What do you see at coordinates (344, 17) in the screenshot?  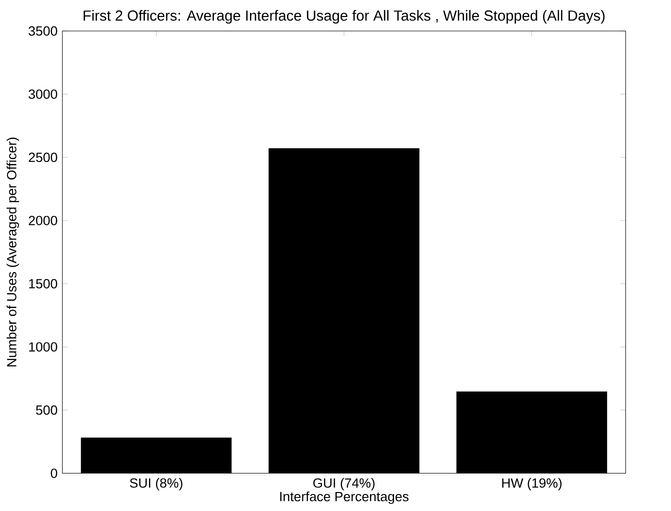 I see `chart-title: First 2 Officers: Average Interface Usage for All Tasks , While Stopped (All Days)` at bounding box center [344, 17].